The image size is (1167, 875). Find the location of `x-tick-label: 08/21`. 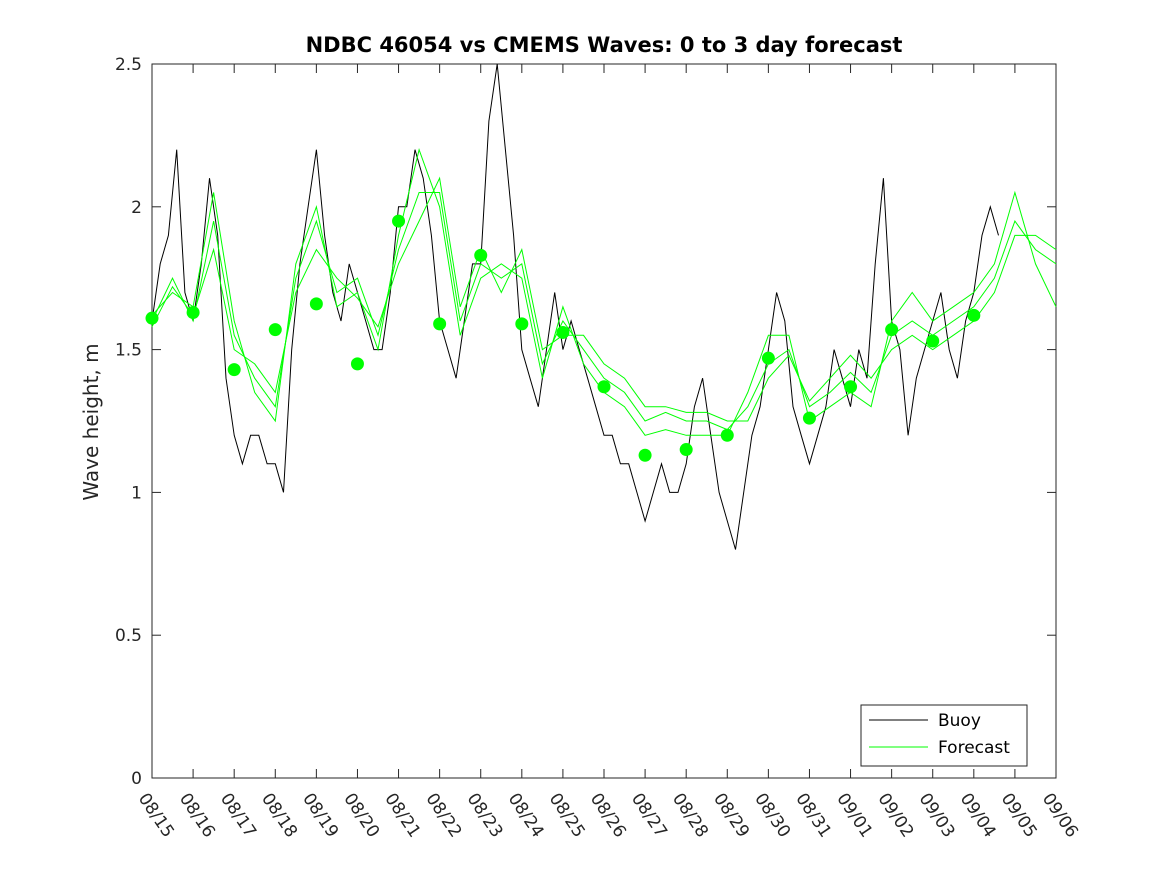

x-tick-label: 08/21 is located at coordinates (402, 816).